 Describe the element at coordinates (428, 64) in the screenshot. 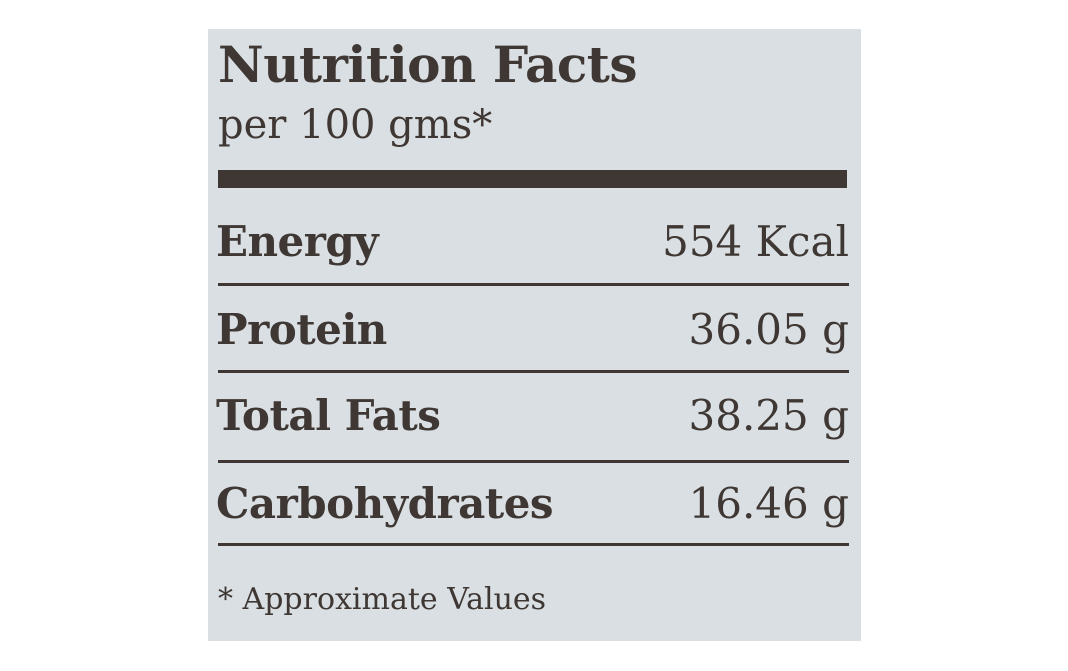

I see `label-title: Nutrition Facts` at that location.